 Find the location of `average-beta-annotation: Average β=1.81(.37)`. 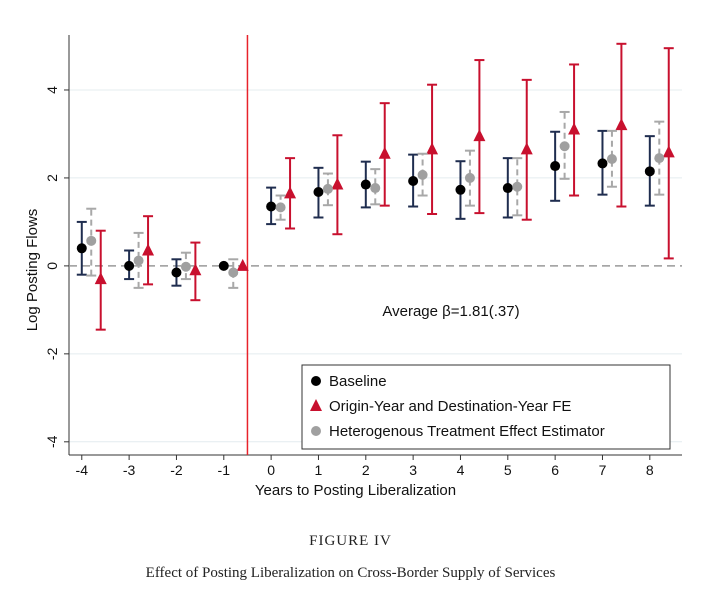

average-beta-annotation: Average β=1.81(.37) is located at coordinates (450, 311).